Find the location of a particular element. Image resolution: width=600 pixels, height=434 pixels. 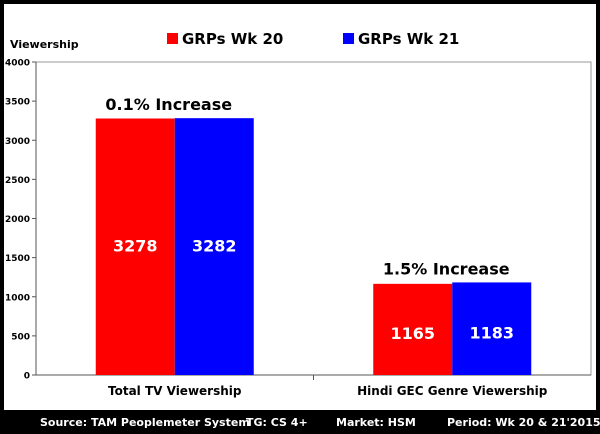

footer-market: Market: HSM is located at coordinates (376, 422).